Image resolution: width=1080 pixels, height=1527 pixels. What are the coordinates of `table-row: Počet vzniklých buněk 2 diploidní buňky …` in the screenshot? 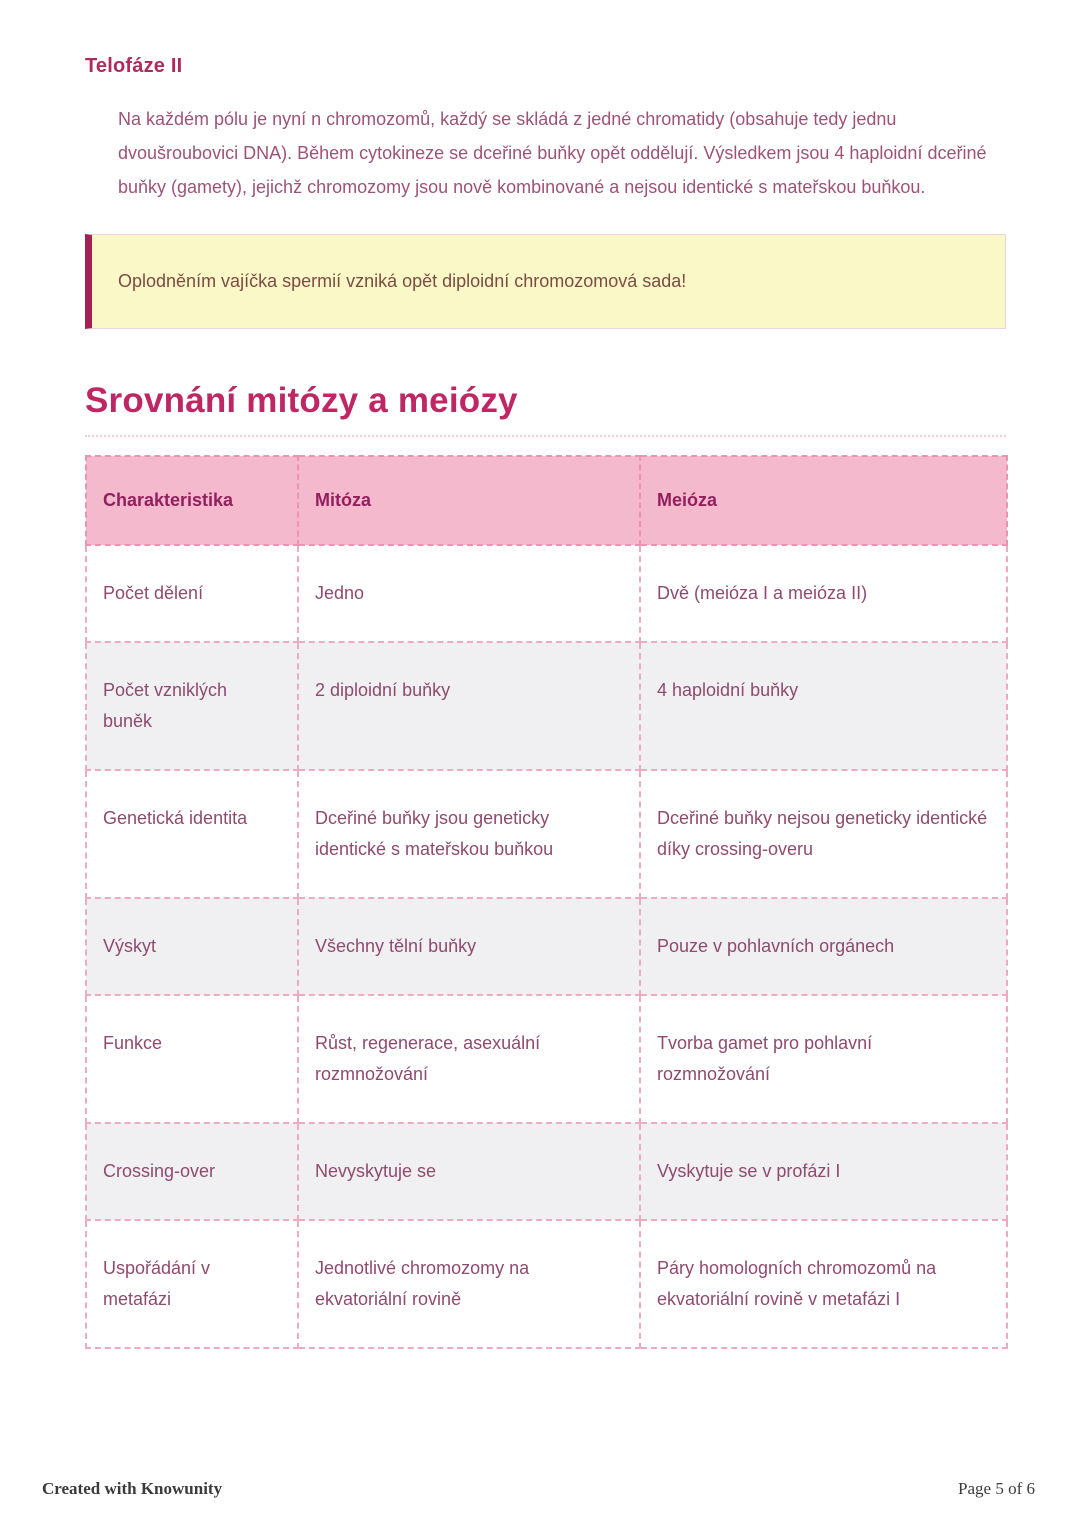 It's located at (546, 706).